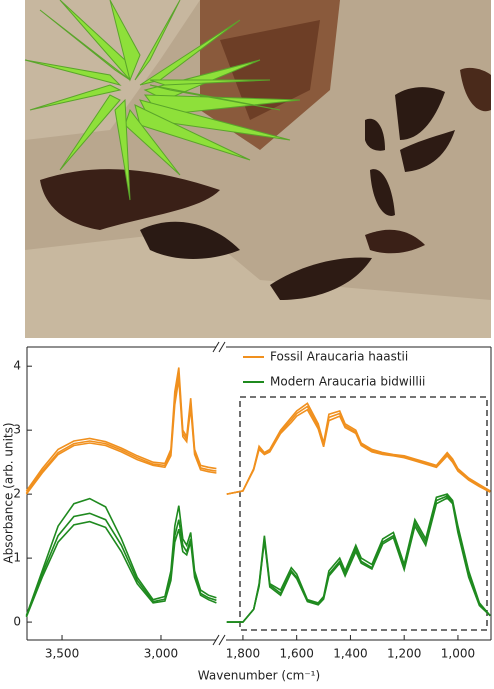 This screenshot has height=689, width=494. Describe the element at coordinates (350, 654) in the screenshot. I see `x-tick-label: 1,400` at that location.